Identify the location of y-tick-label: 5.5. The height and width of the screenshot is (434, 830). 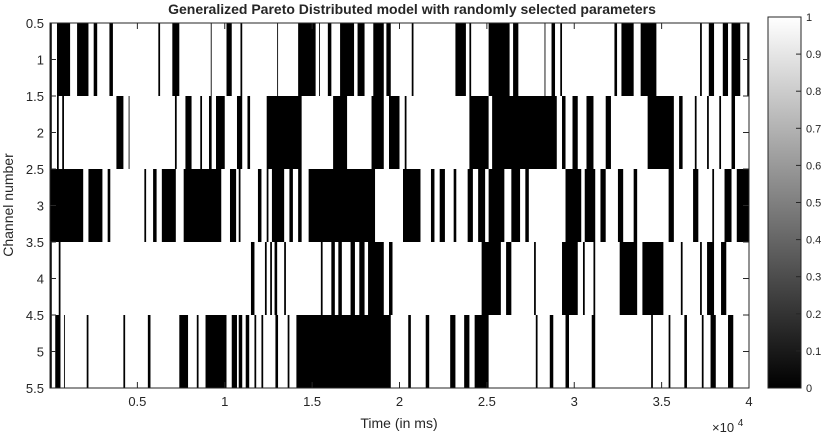
(35, 388).